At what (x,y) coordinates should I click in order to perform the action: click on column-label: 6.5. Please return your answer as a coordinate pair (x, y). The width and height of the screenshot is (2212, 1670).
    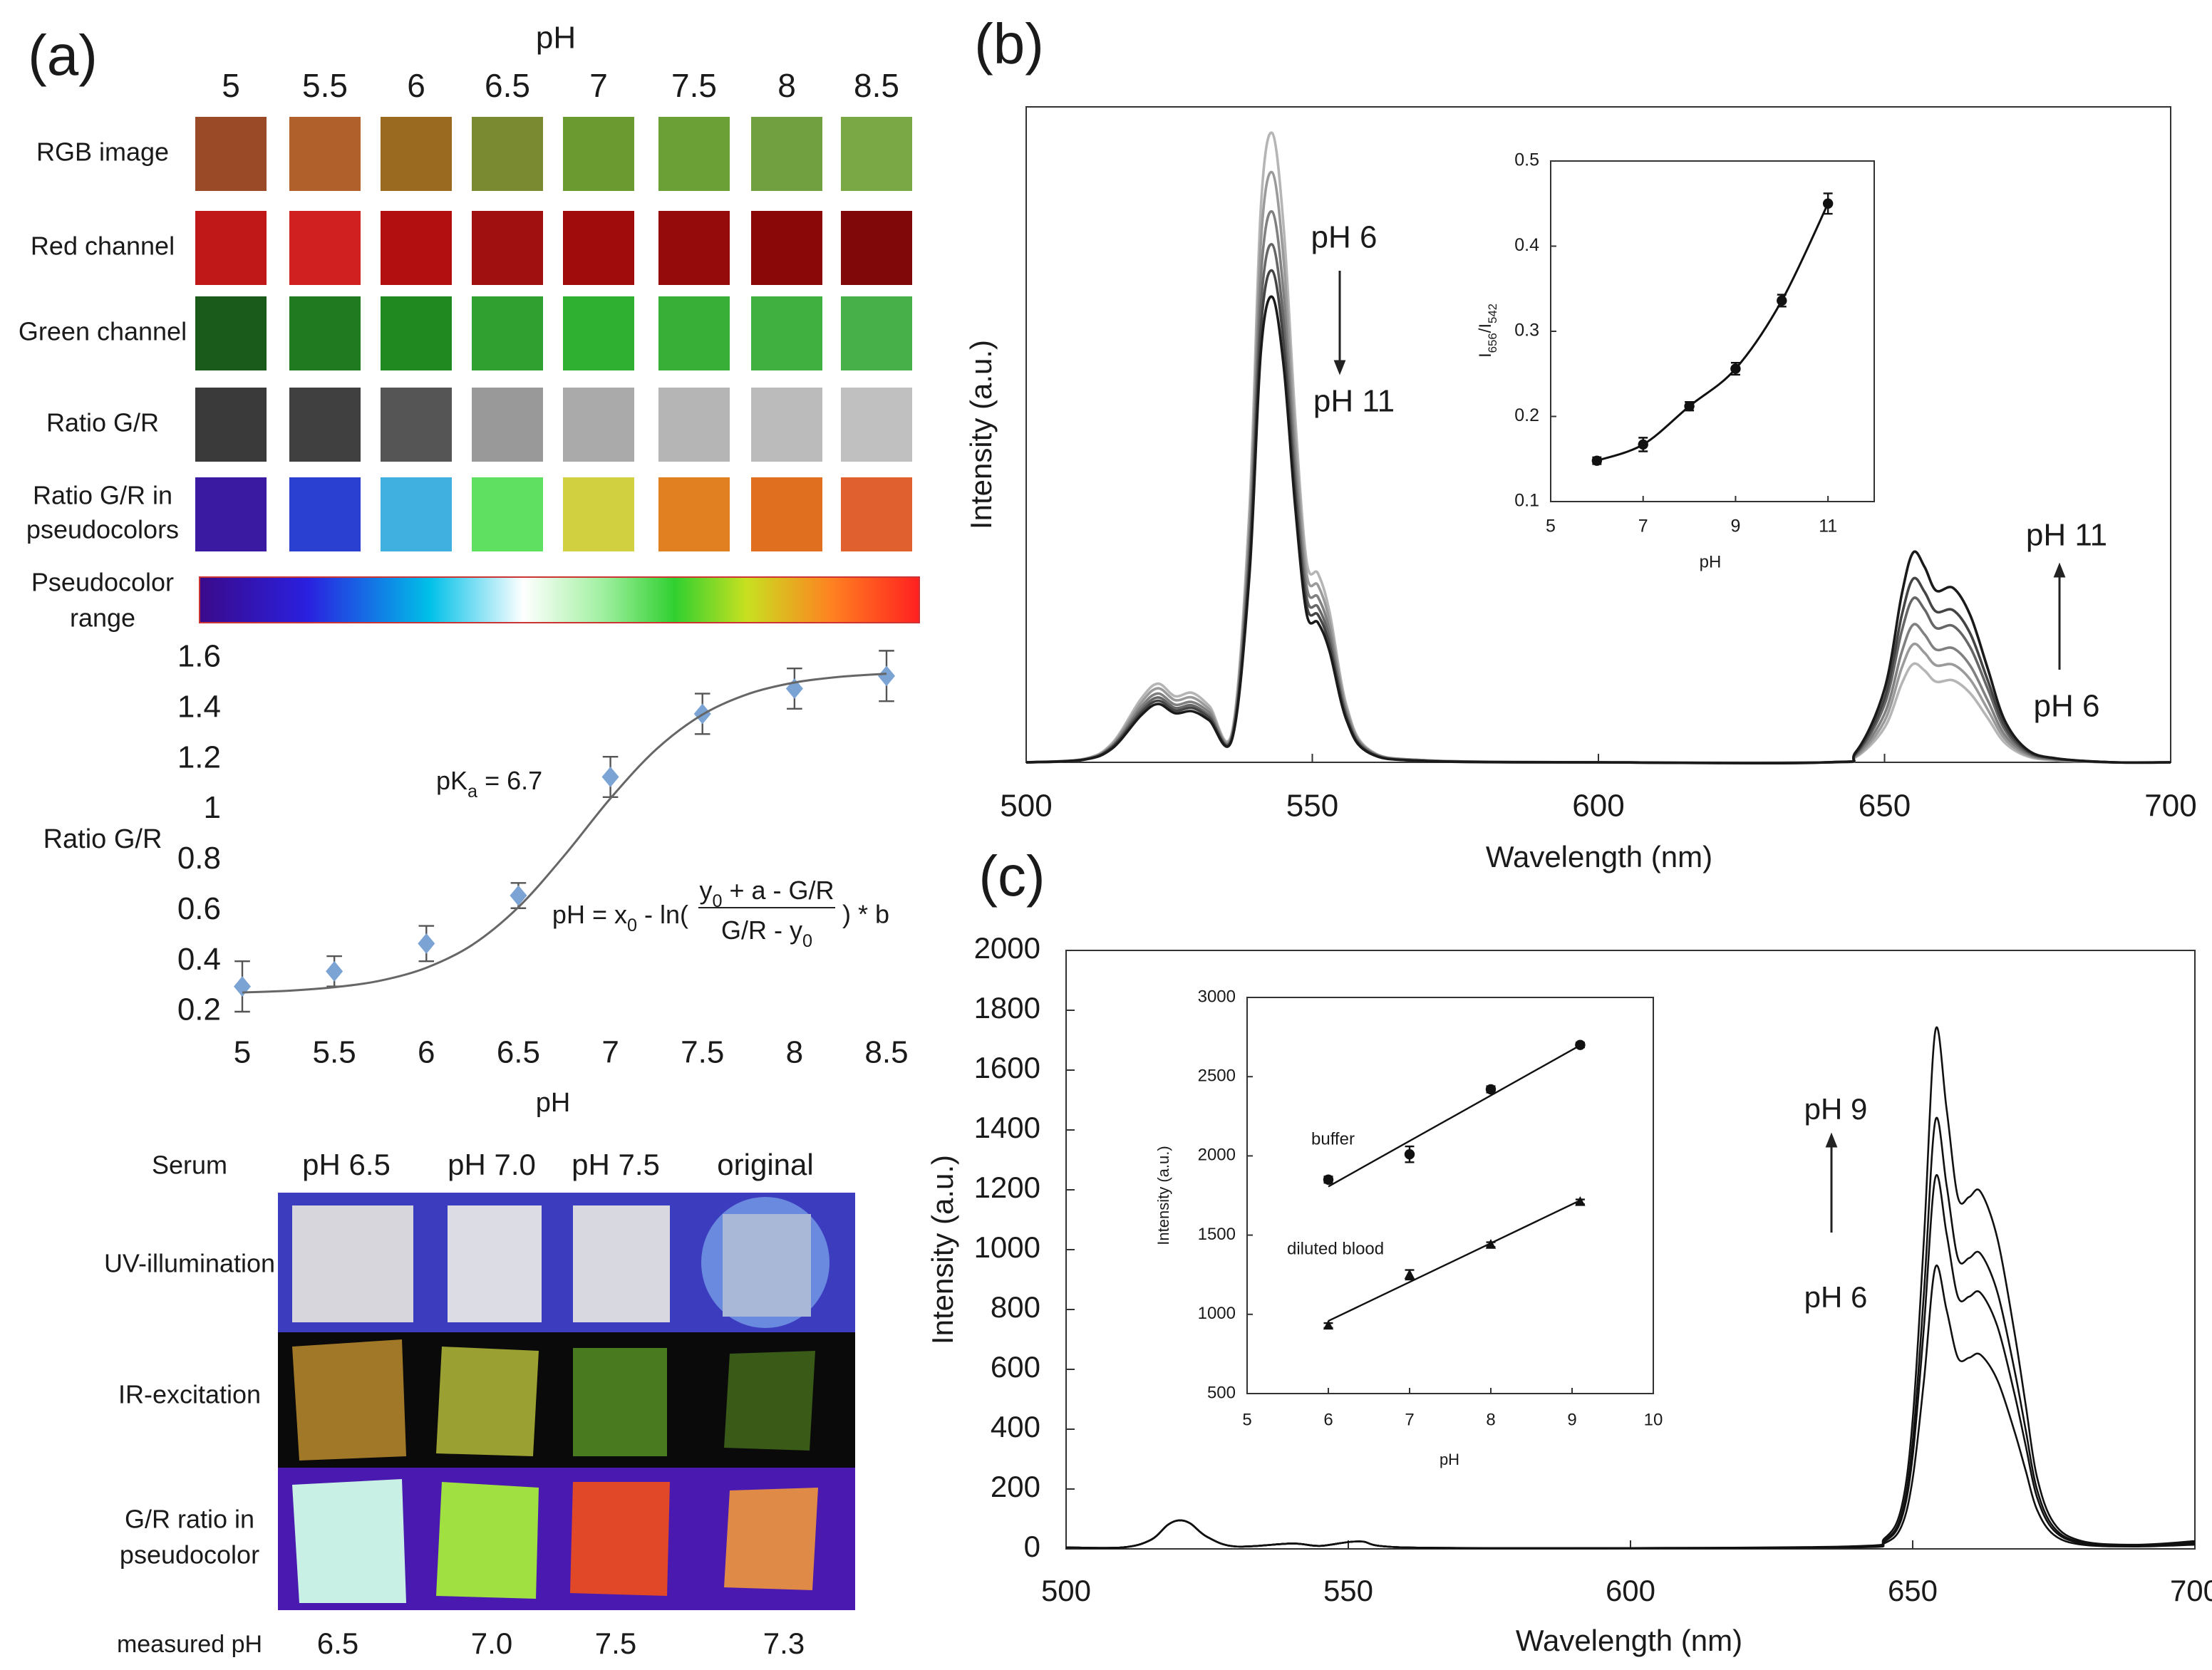
    Looking at the image, I should click on (507, 85).